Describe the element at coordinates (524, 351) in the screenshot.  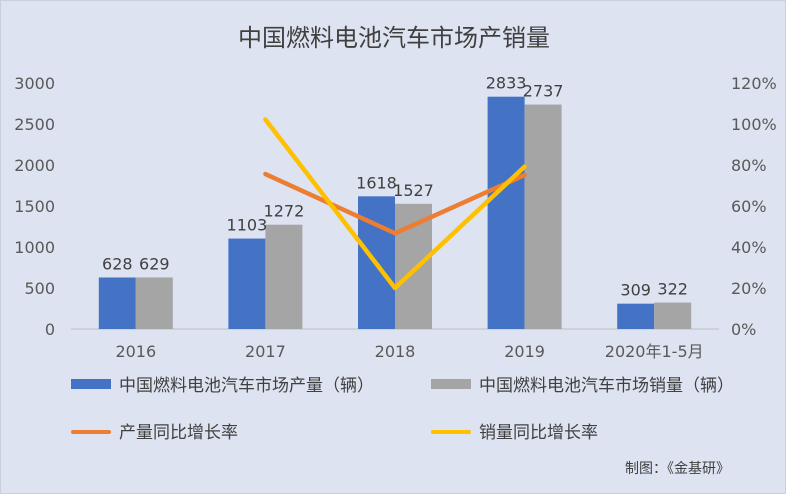
I see `x-tick-label: 2019` at that location.